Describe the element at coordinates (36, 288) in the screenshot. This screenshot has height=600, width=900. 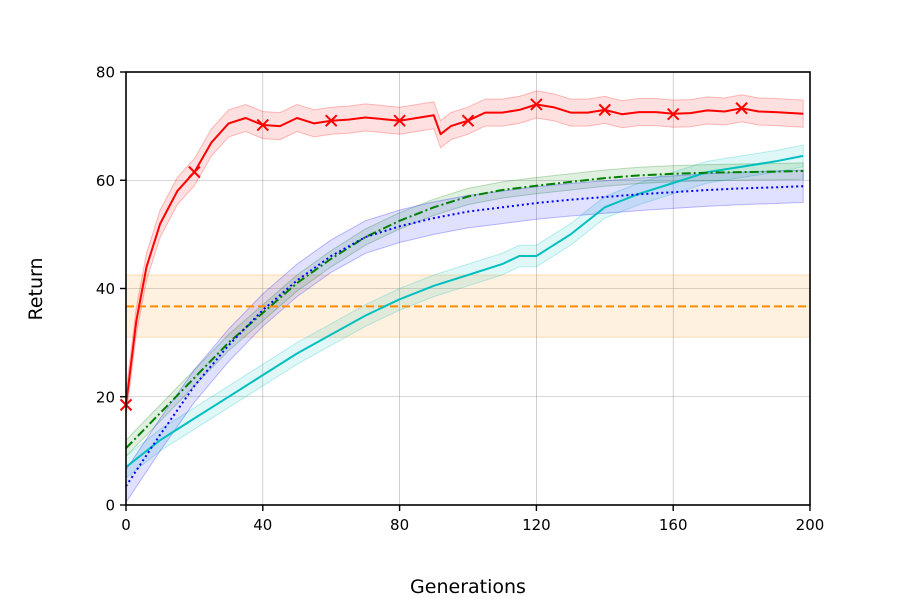
I see `y-axis-title: Return` at that location.